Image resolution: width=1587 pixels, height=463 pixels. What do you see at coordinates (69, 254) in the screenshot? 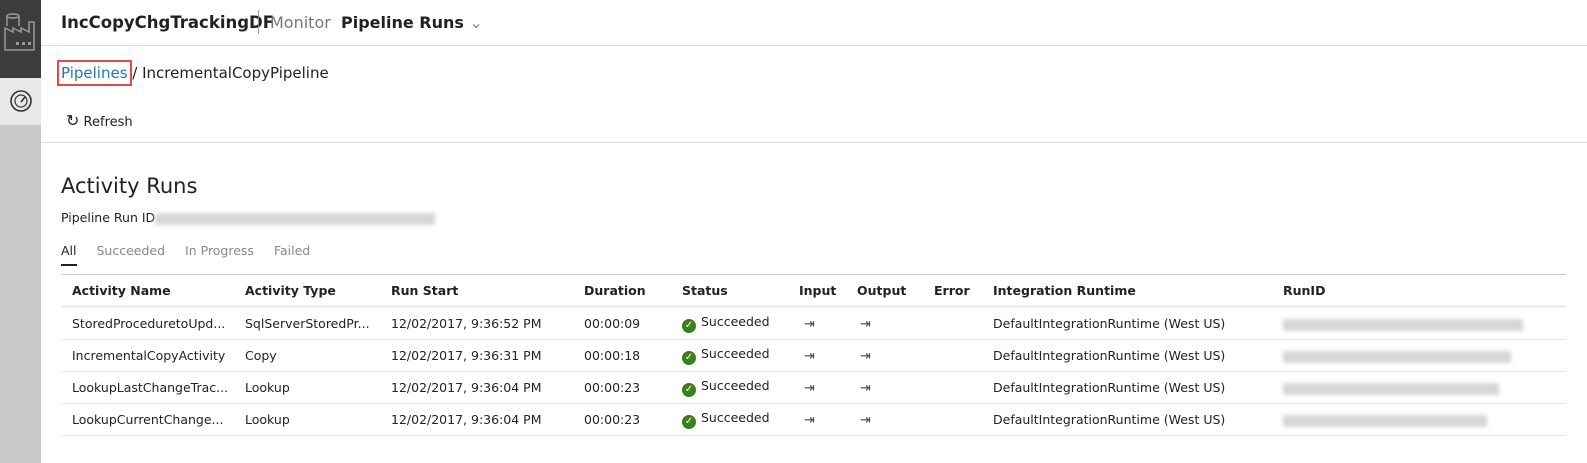
I see `tab-all: All` at bounding box center [69, 254].